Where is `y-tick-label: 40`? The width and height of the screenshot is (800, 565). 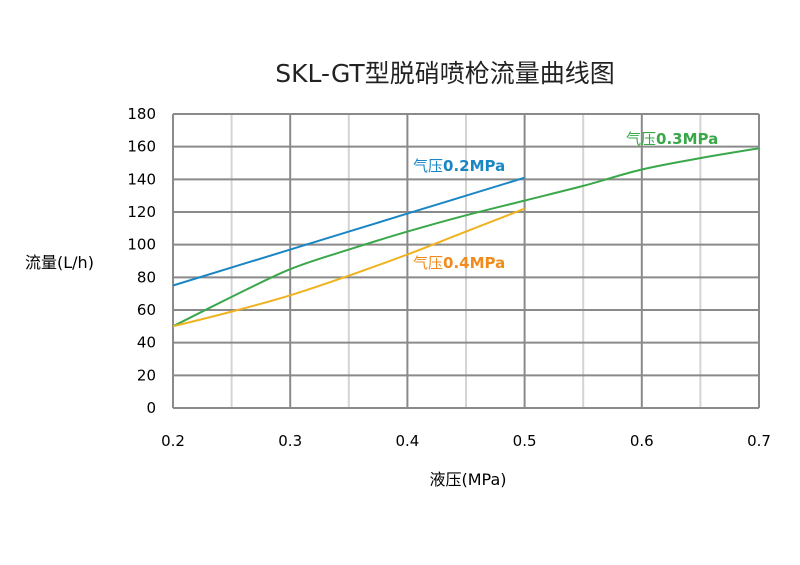 y-tick-label: 40 is located at coordinates (146, 343).